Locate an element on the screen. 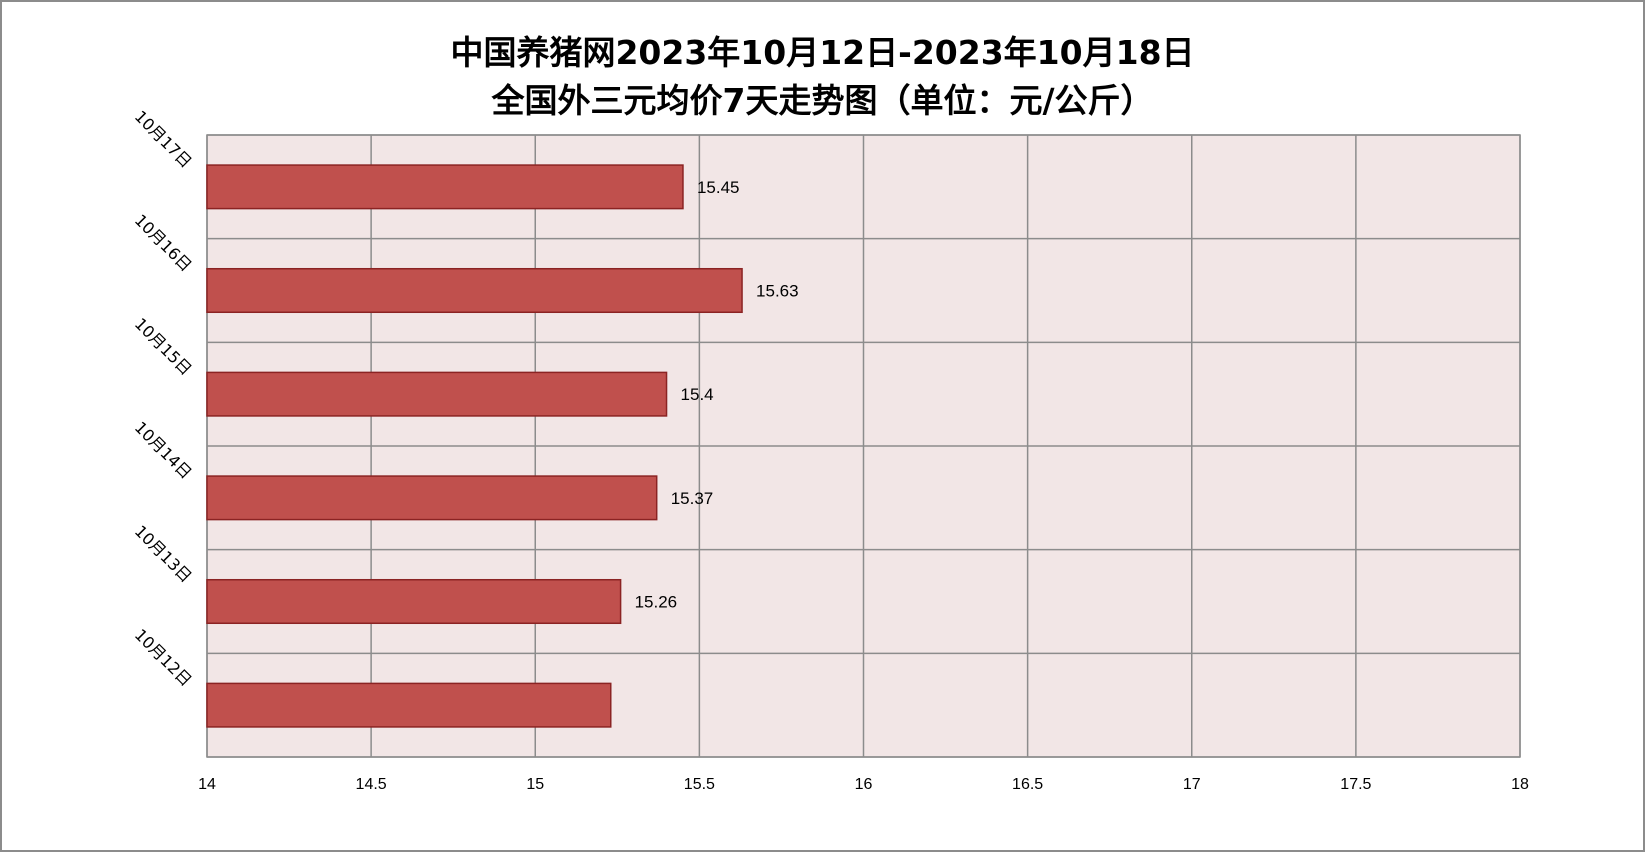 Image resolution: width=1645 pixels, height=852 pixels. y-category-label: 10月15日 is located at coordinates (163, 346).